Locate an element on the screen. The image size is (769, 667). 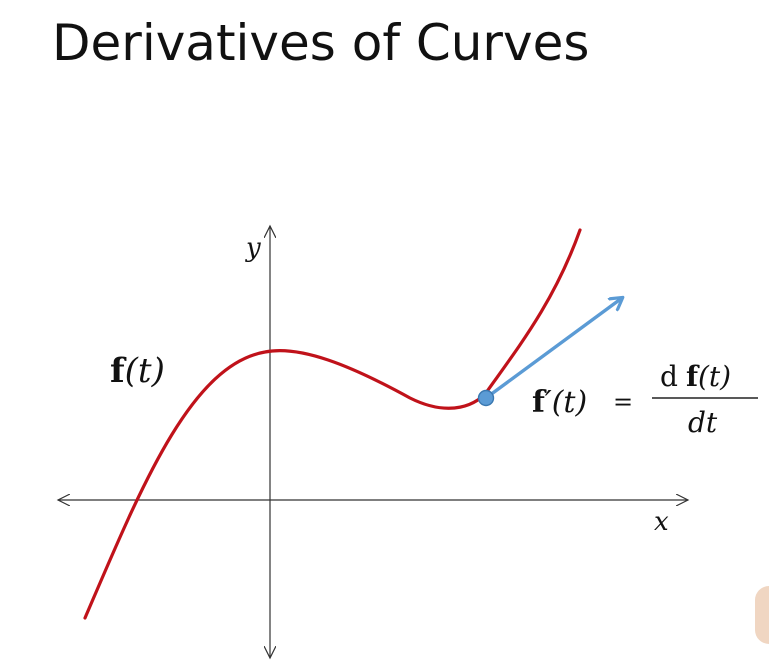
curve-label: f(t) is located at coordinates (137, 371).